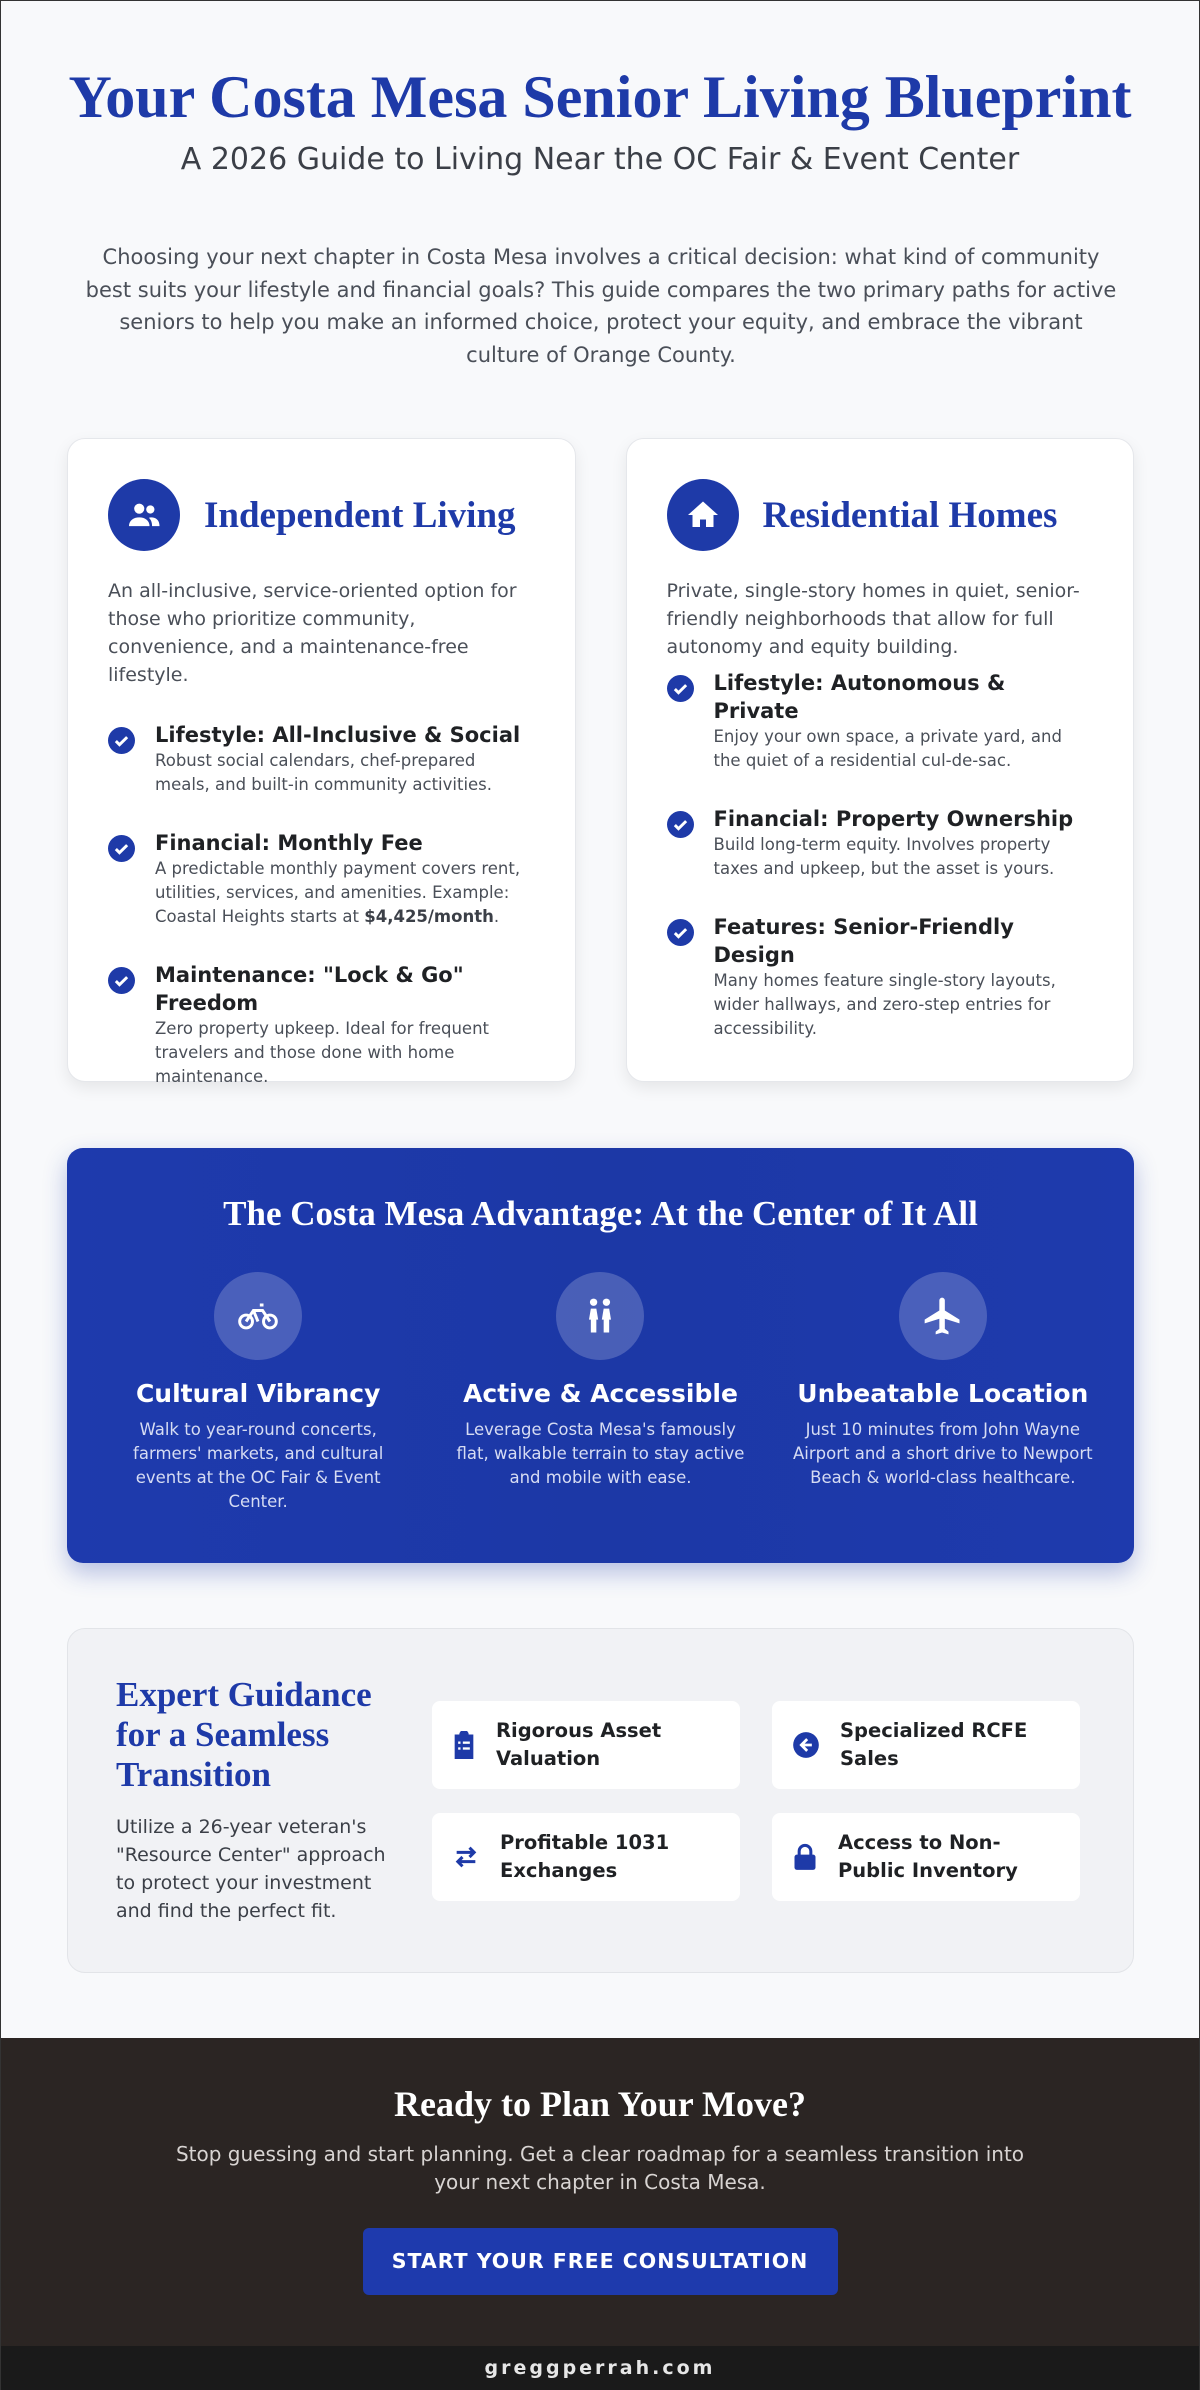 This screenshot has height=2390, width=1200. I want to click on item-title: Cultural Vibrancy, so click(258, 1393).